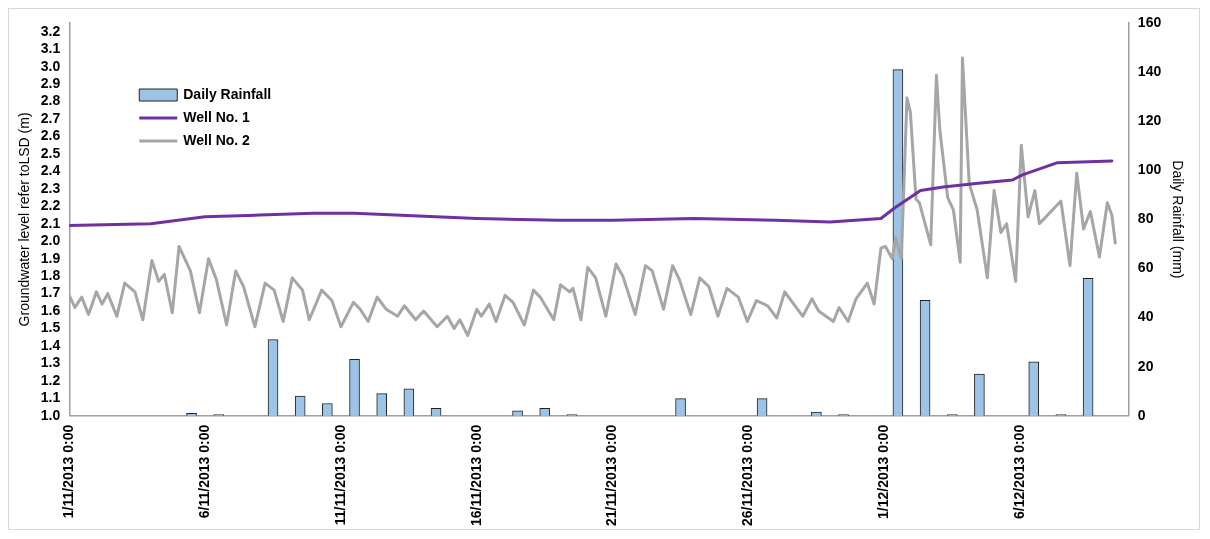  I want to click on legend-label: Well No. 2, so click(217, 139).